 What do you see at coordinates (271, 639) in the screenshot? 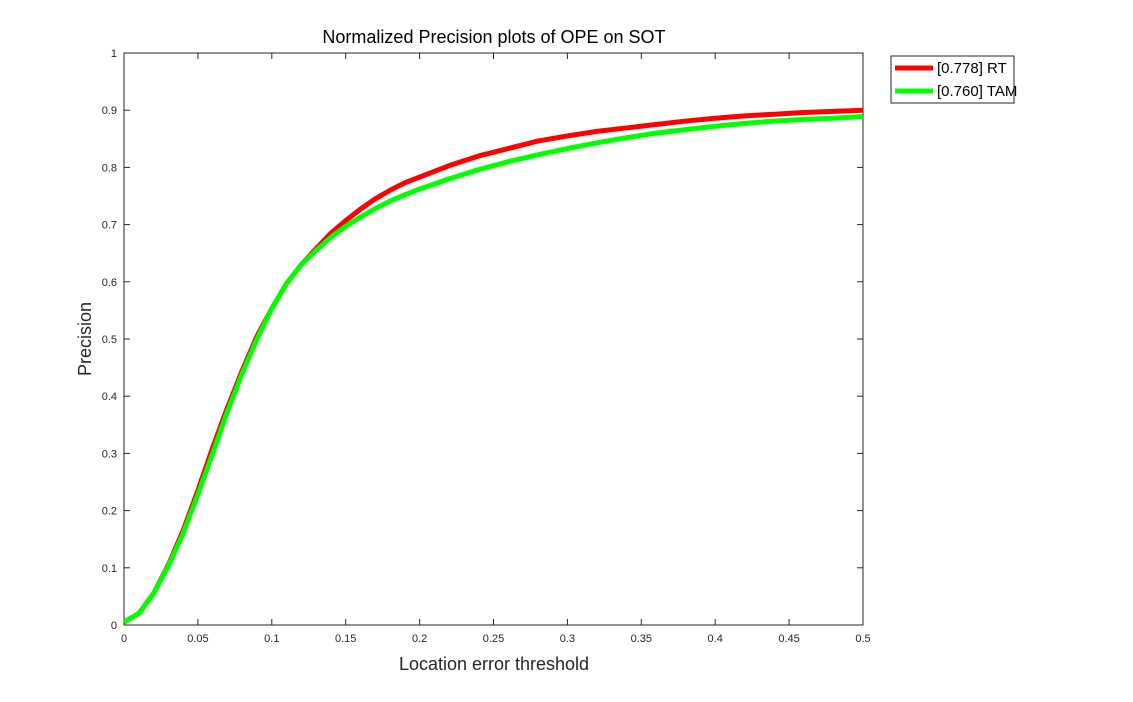
I see `x-tick-label: 0.1` at bounding box center [271, 639].